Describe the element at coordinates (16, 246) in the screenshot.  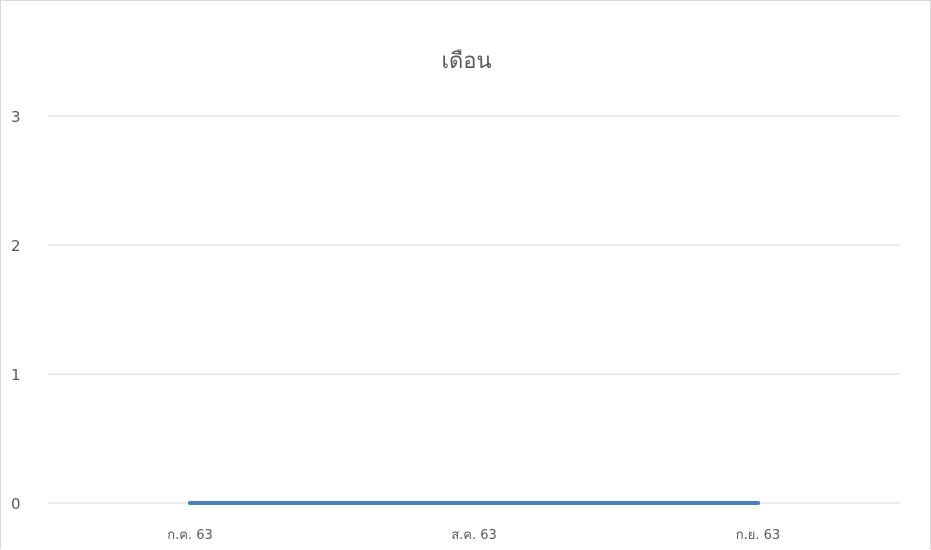
I see `y-tick-label: 2` at that location.